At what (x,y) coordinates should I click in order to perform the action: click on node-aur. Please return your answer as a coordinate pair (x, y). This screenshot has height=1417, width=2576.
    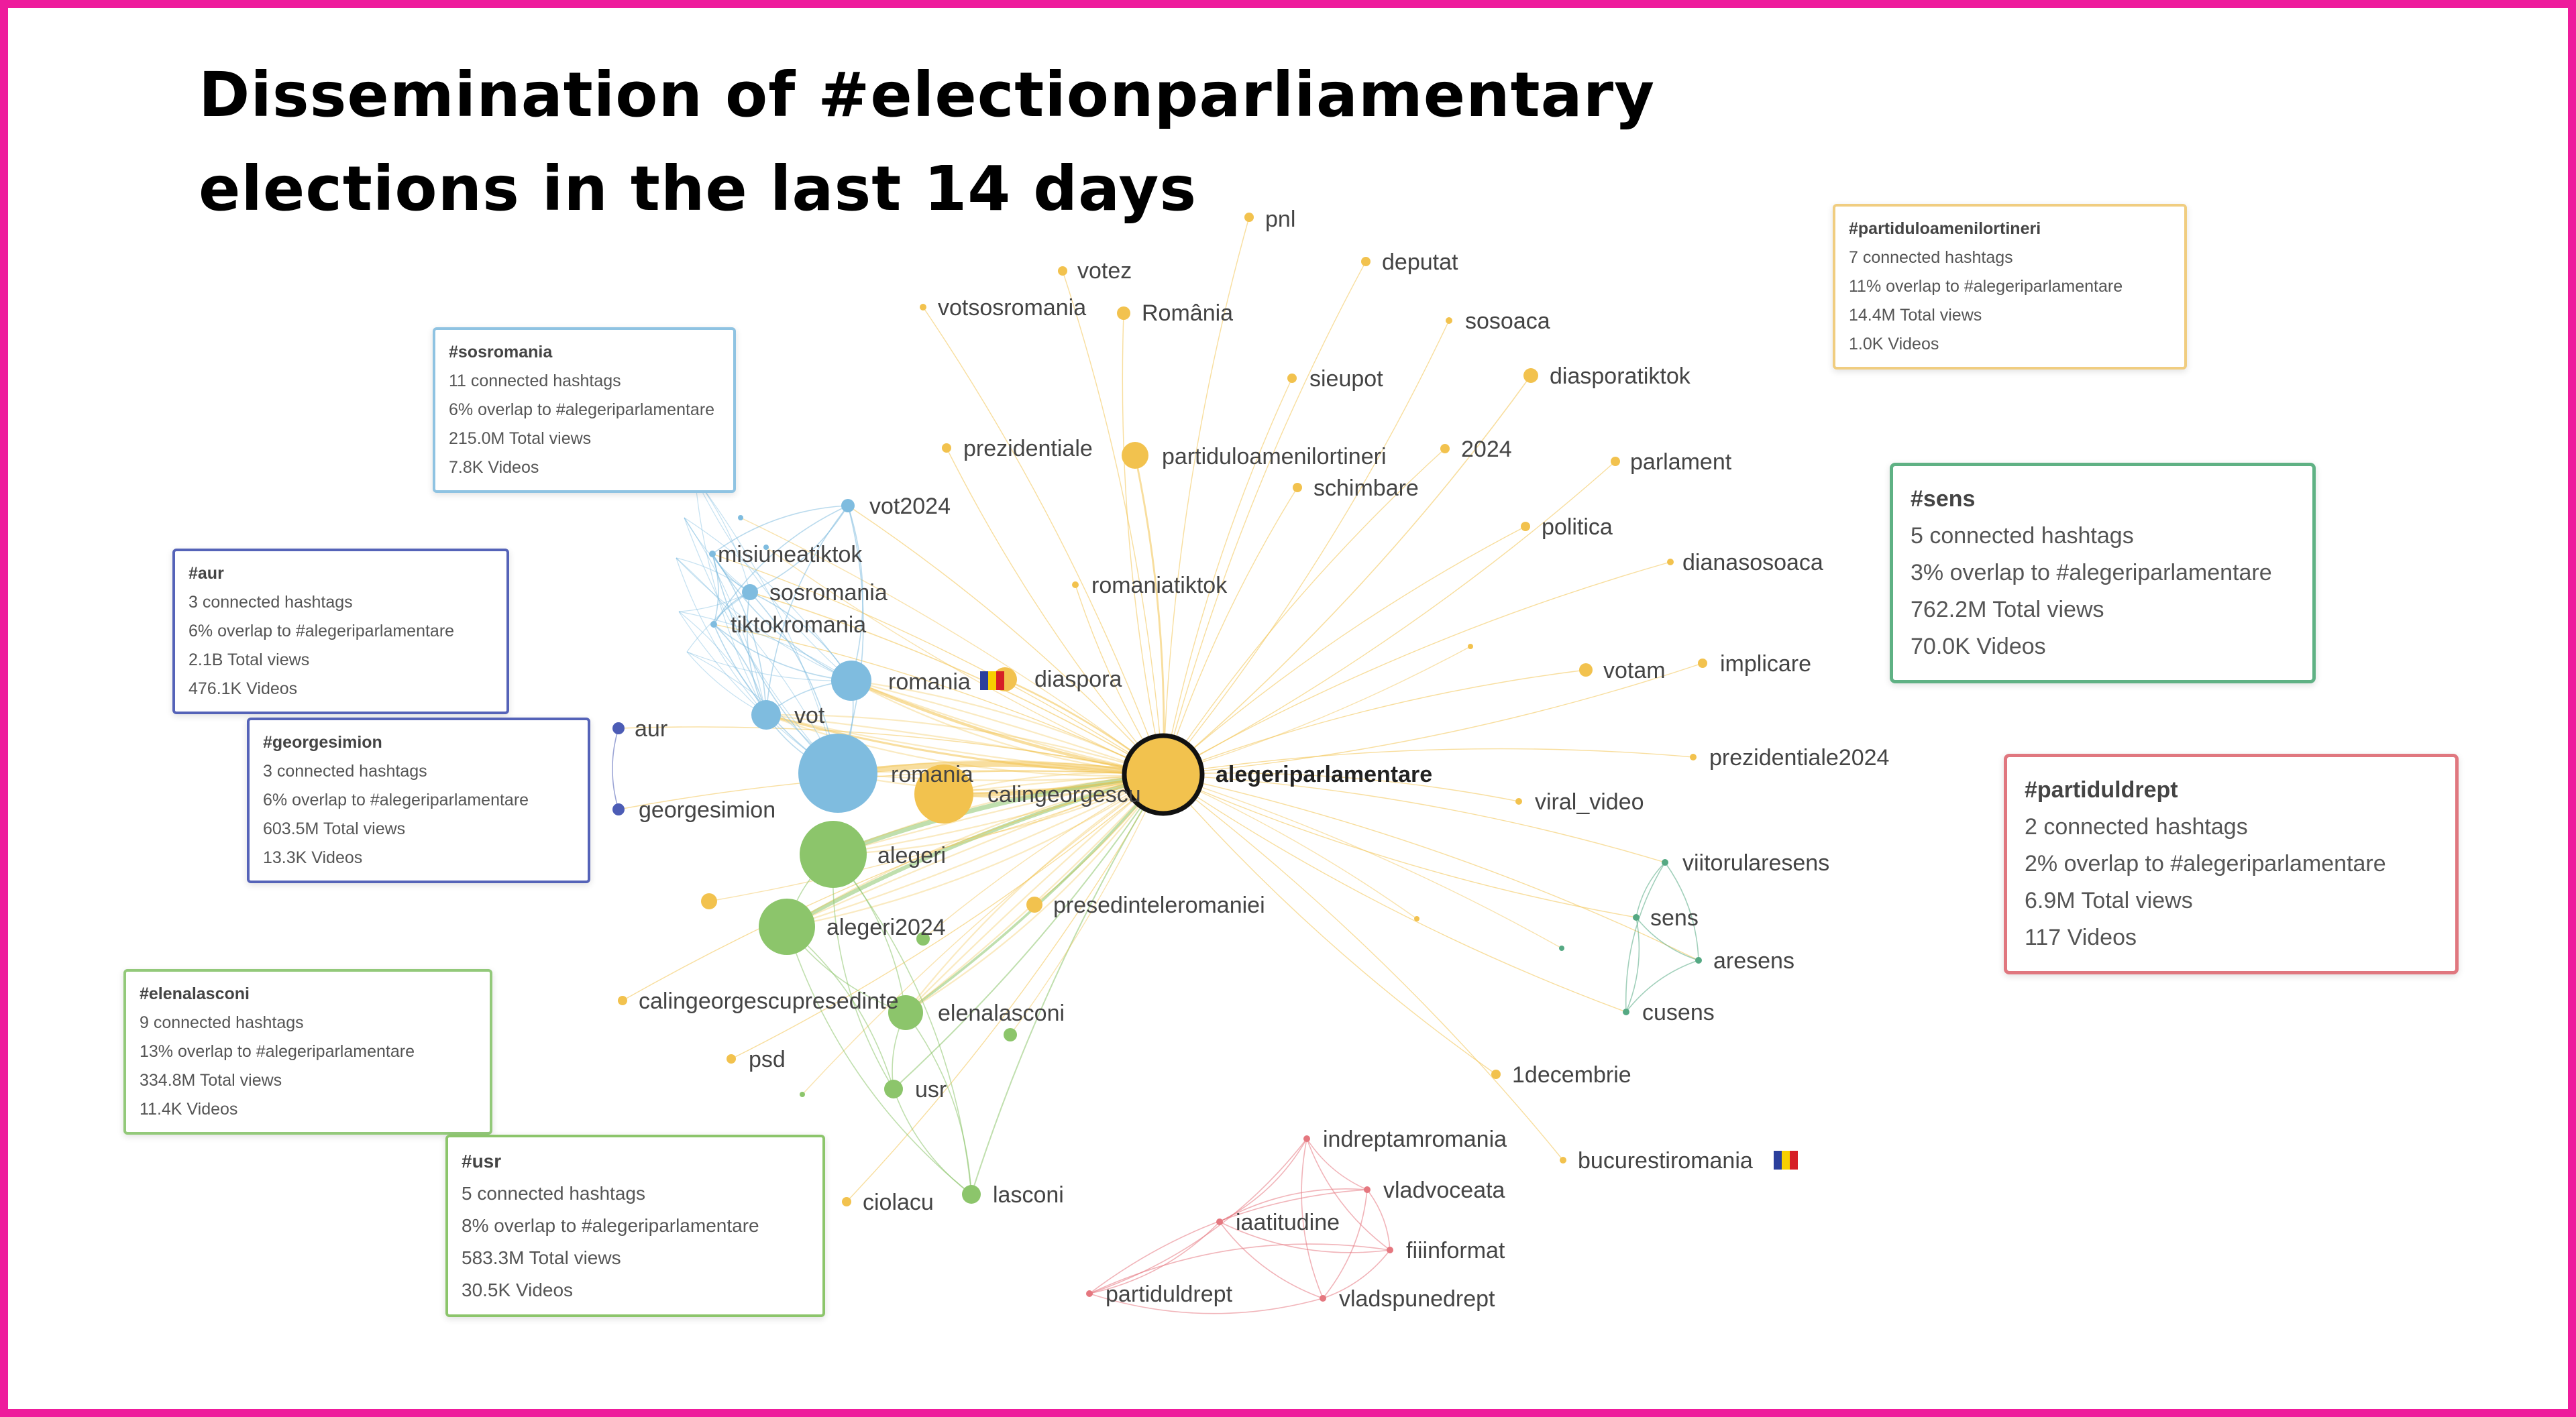
    Looking at the image, I should click on (618, 728).